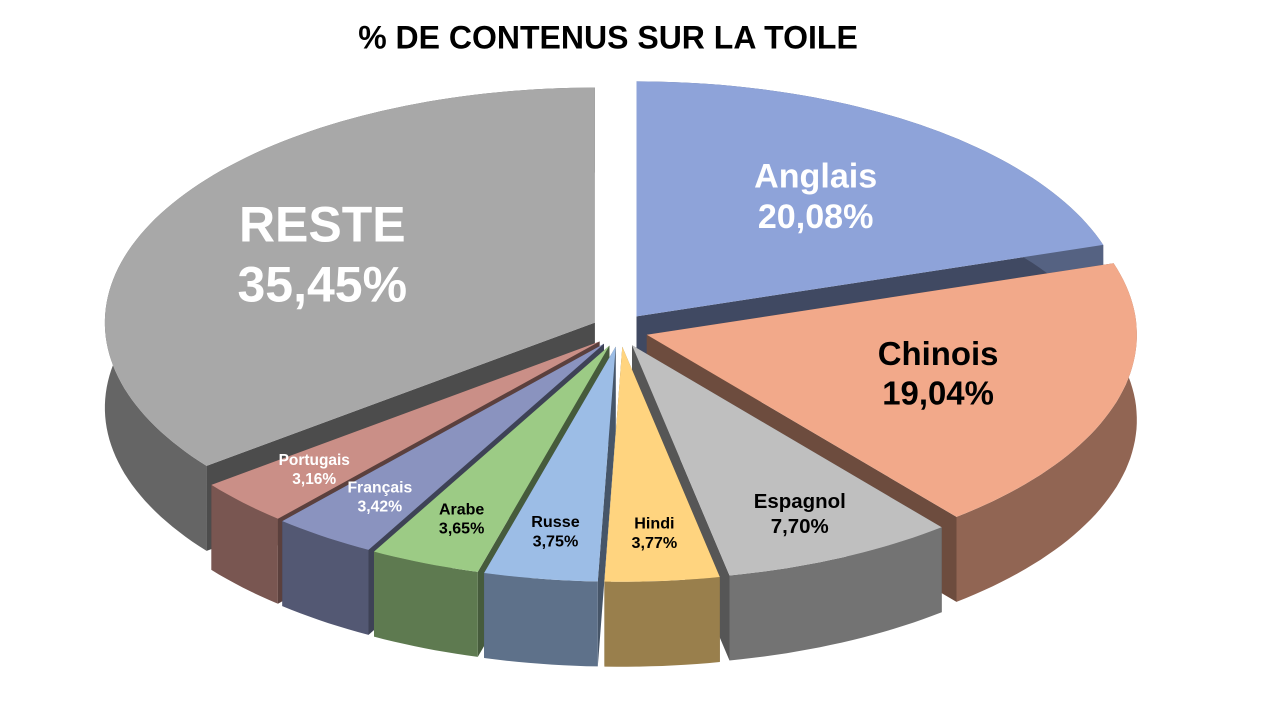  What do you see at coordinates (608, 37) in the screenshot?
I see `chart-title: % DE CONTENUS SUR LA TOILE` at bounding box center [608, 37].